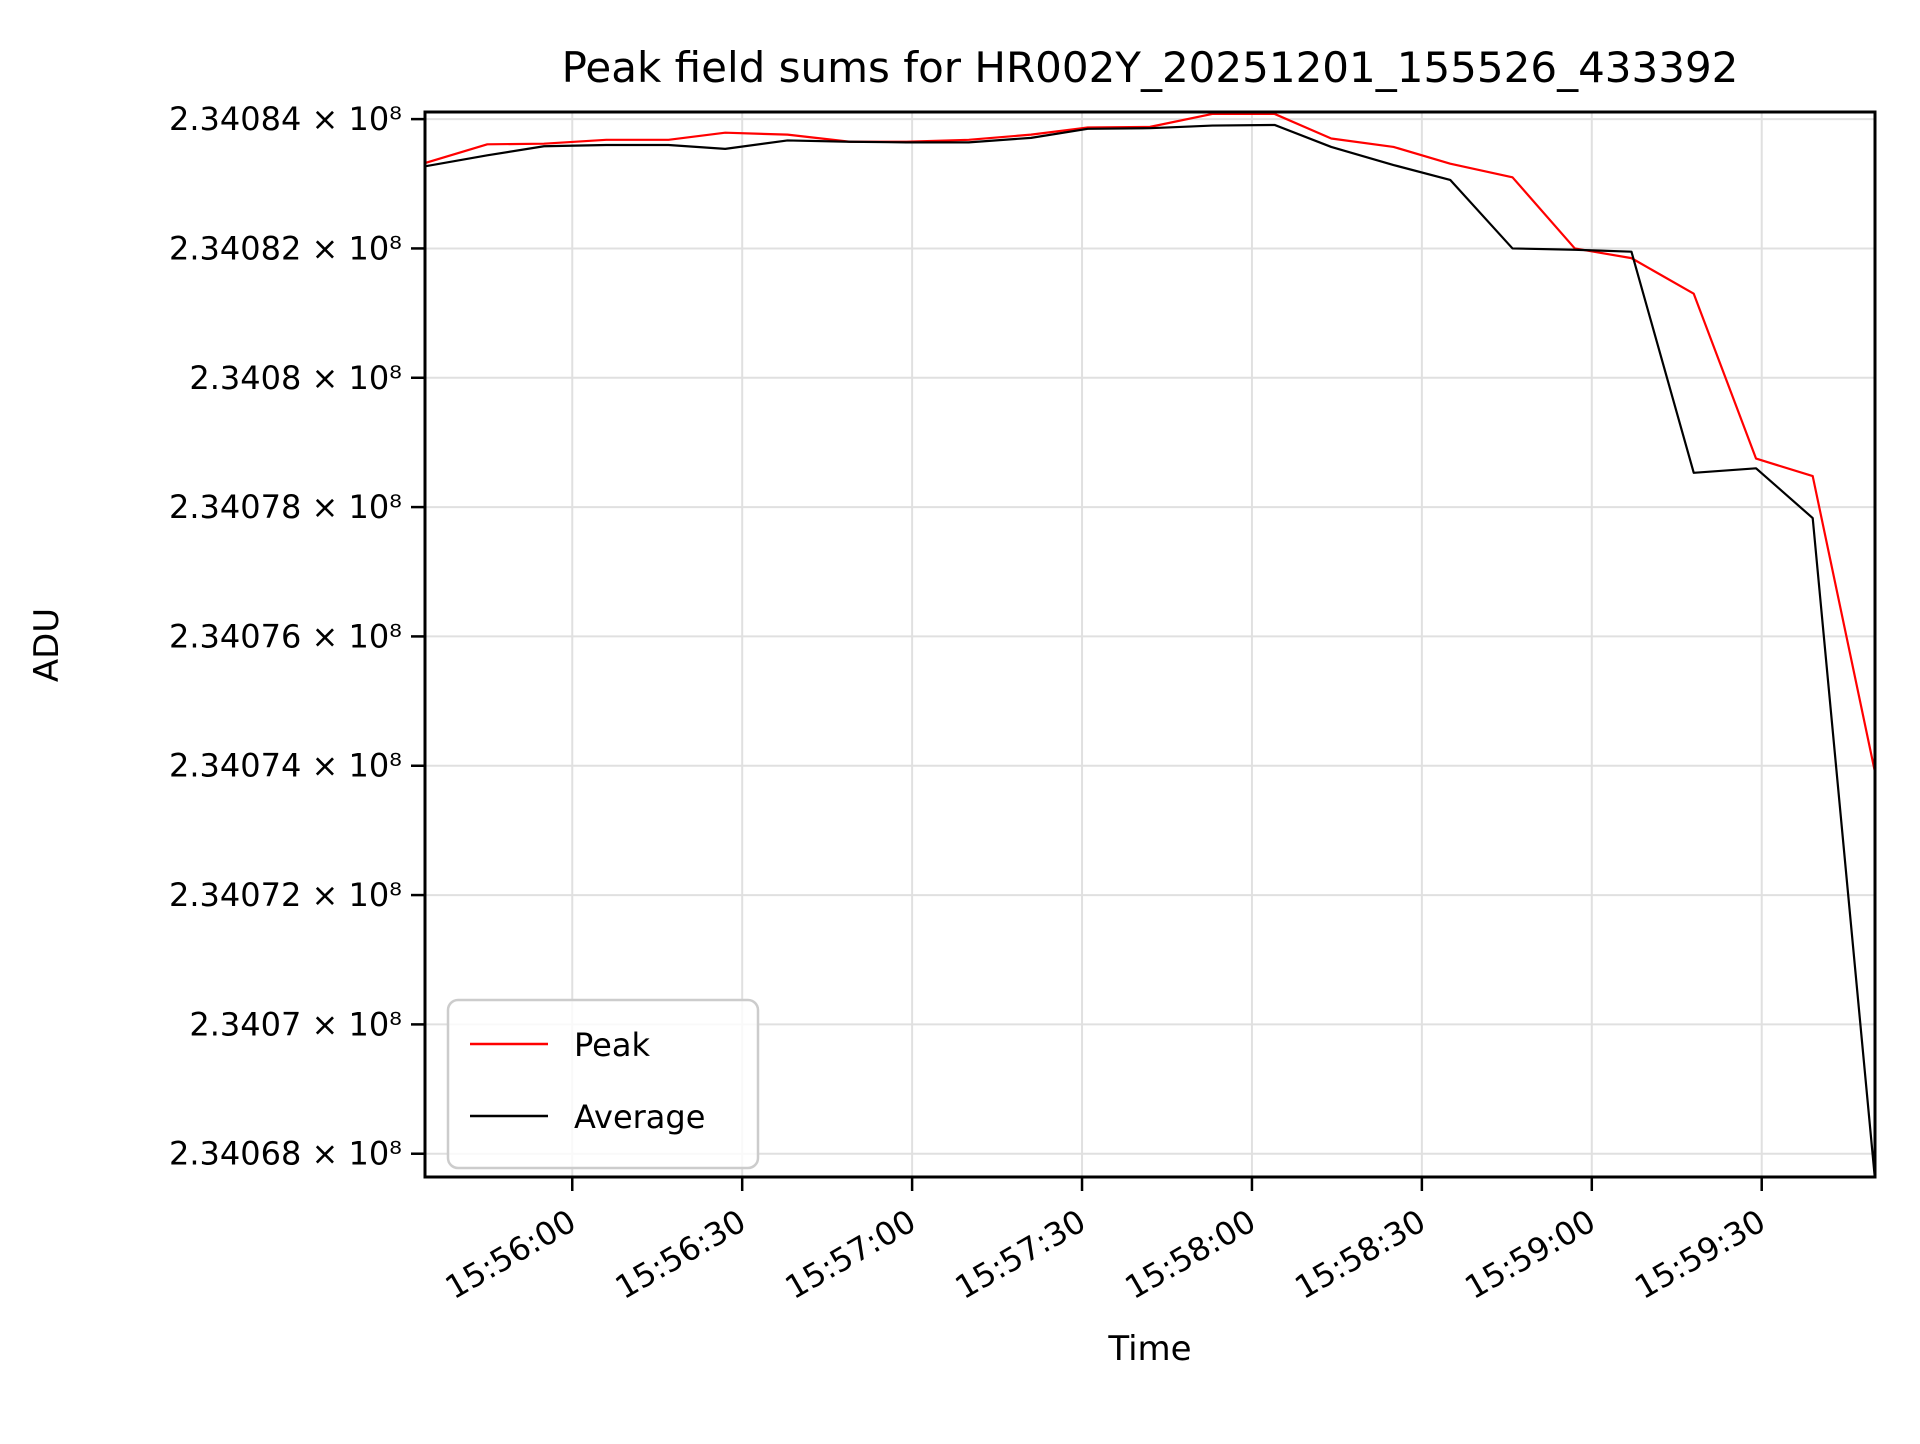 The width and height of the screenshot is (1920, 1444). What do you see at coordinates (850, 1254) in the screenshot?
I see `x-tick-label: 15:57:00` at bounding box center [850, 1254].